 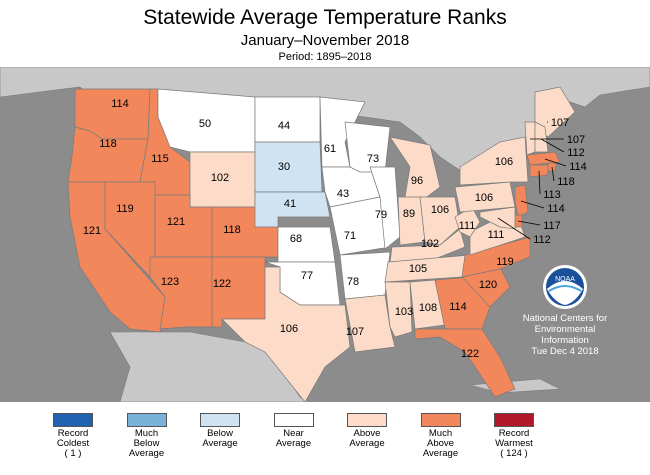 I want to click on state-fl, so click(x=465, y=363).